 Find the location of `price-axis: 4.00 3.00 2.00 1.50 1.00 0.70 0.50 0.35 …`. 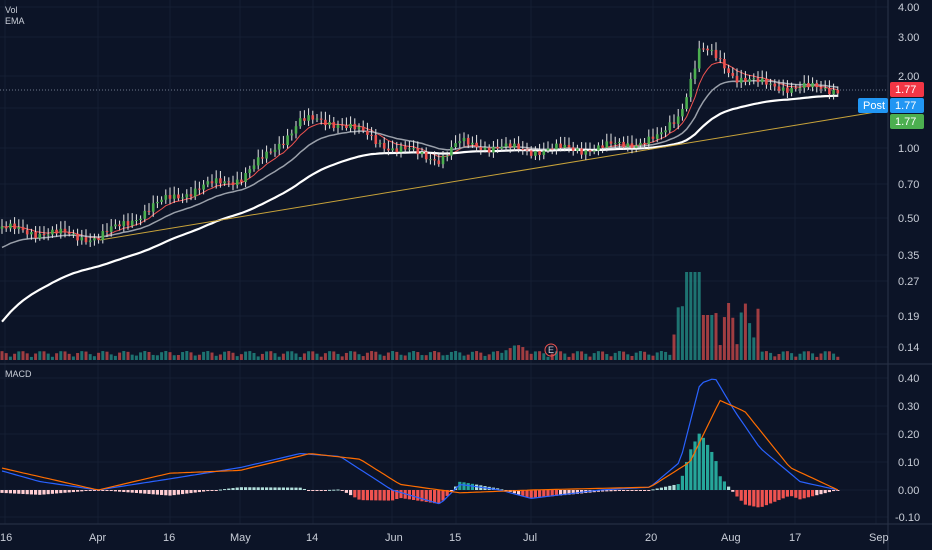

price-axis: 4.00 3.00 2.00 1.50 1.00 0.70 0.50 0.35 … is located at coordinates (908, 178).